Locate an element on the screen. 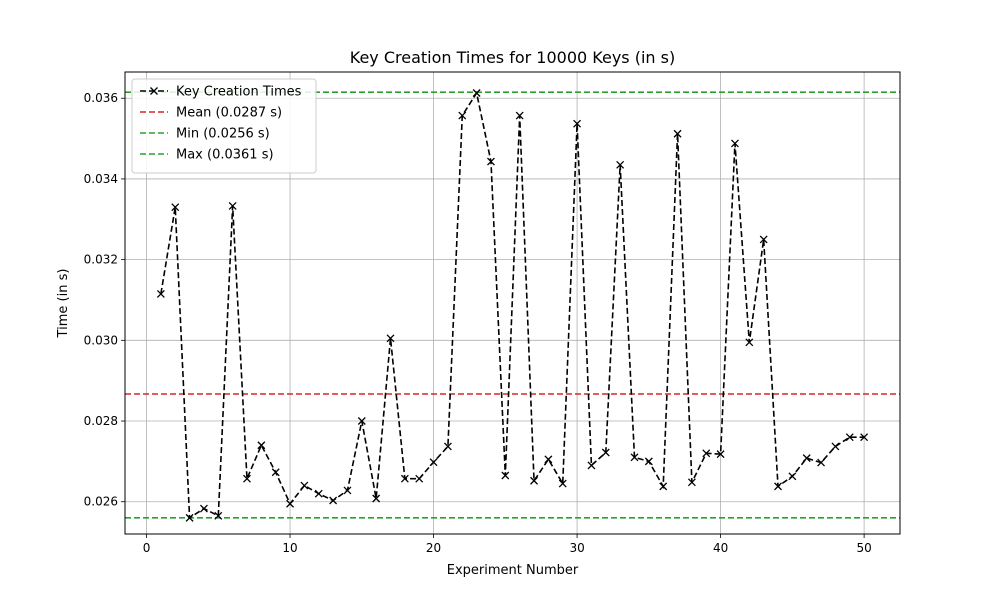 Image resolution: width=1000 pixels, height=600 pixels. y-tick-label: 0.032 is located at coordinates (101, 260).